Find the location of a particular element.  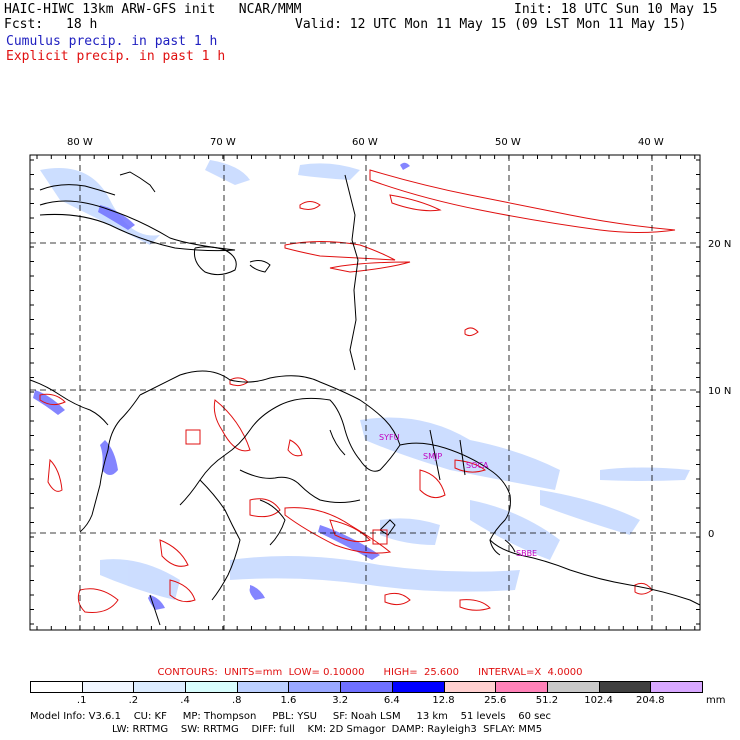

model-version: Model Info: V3.6.1 is located at coordinates (75, 716).